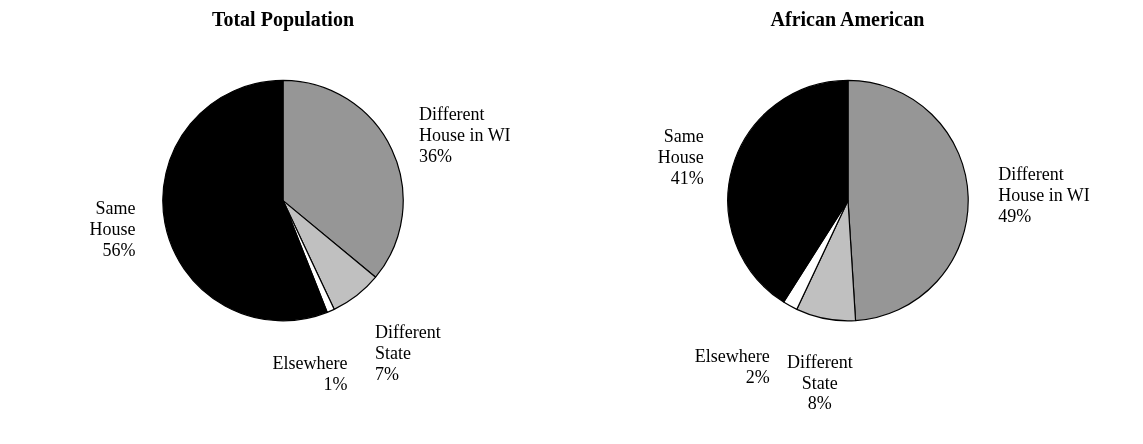 The height and width of the screenshot is (444, 1143). I want to click on data-label: 7%, so click(387, 373).